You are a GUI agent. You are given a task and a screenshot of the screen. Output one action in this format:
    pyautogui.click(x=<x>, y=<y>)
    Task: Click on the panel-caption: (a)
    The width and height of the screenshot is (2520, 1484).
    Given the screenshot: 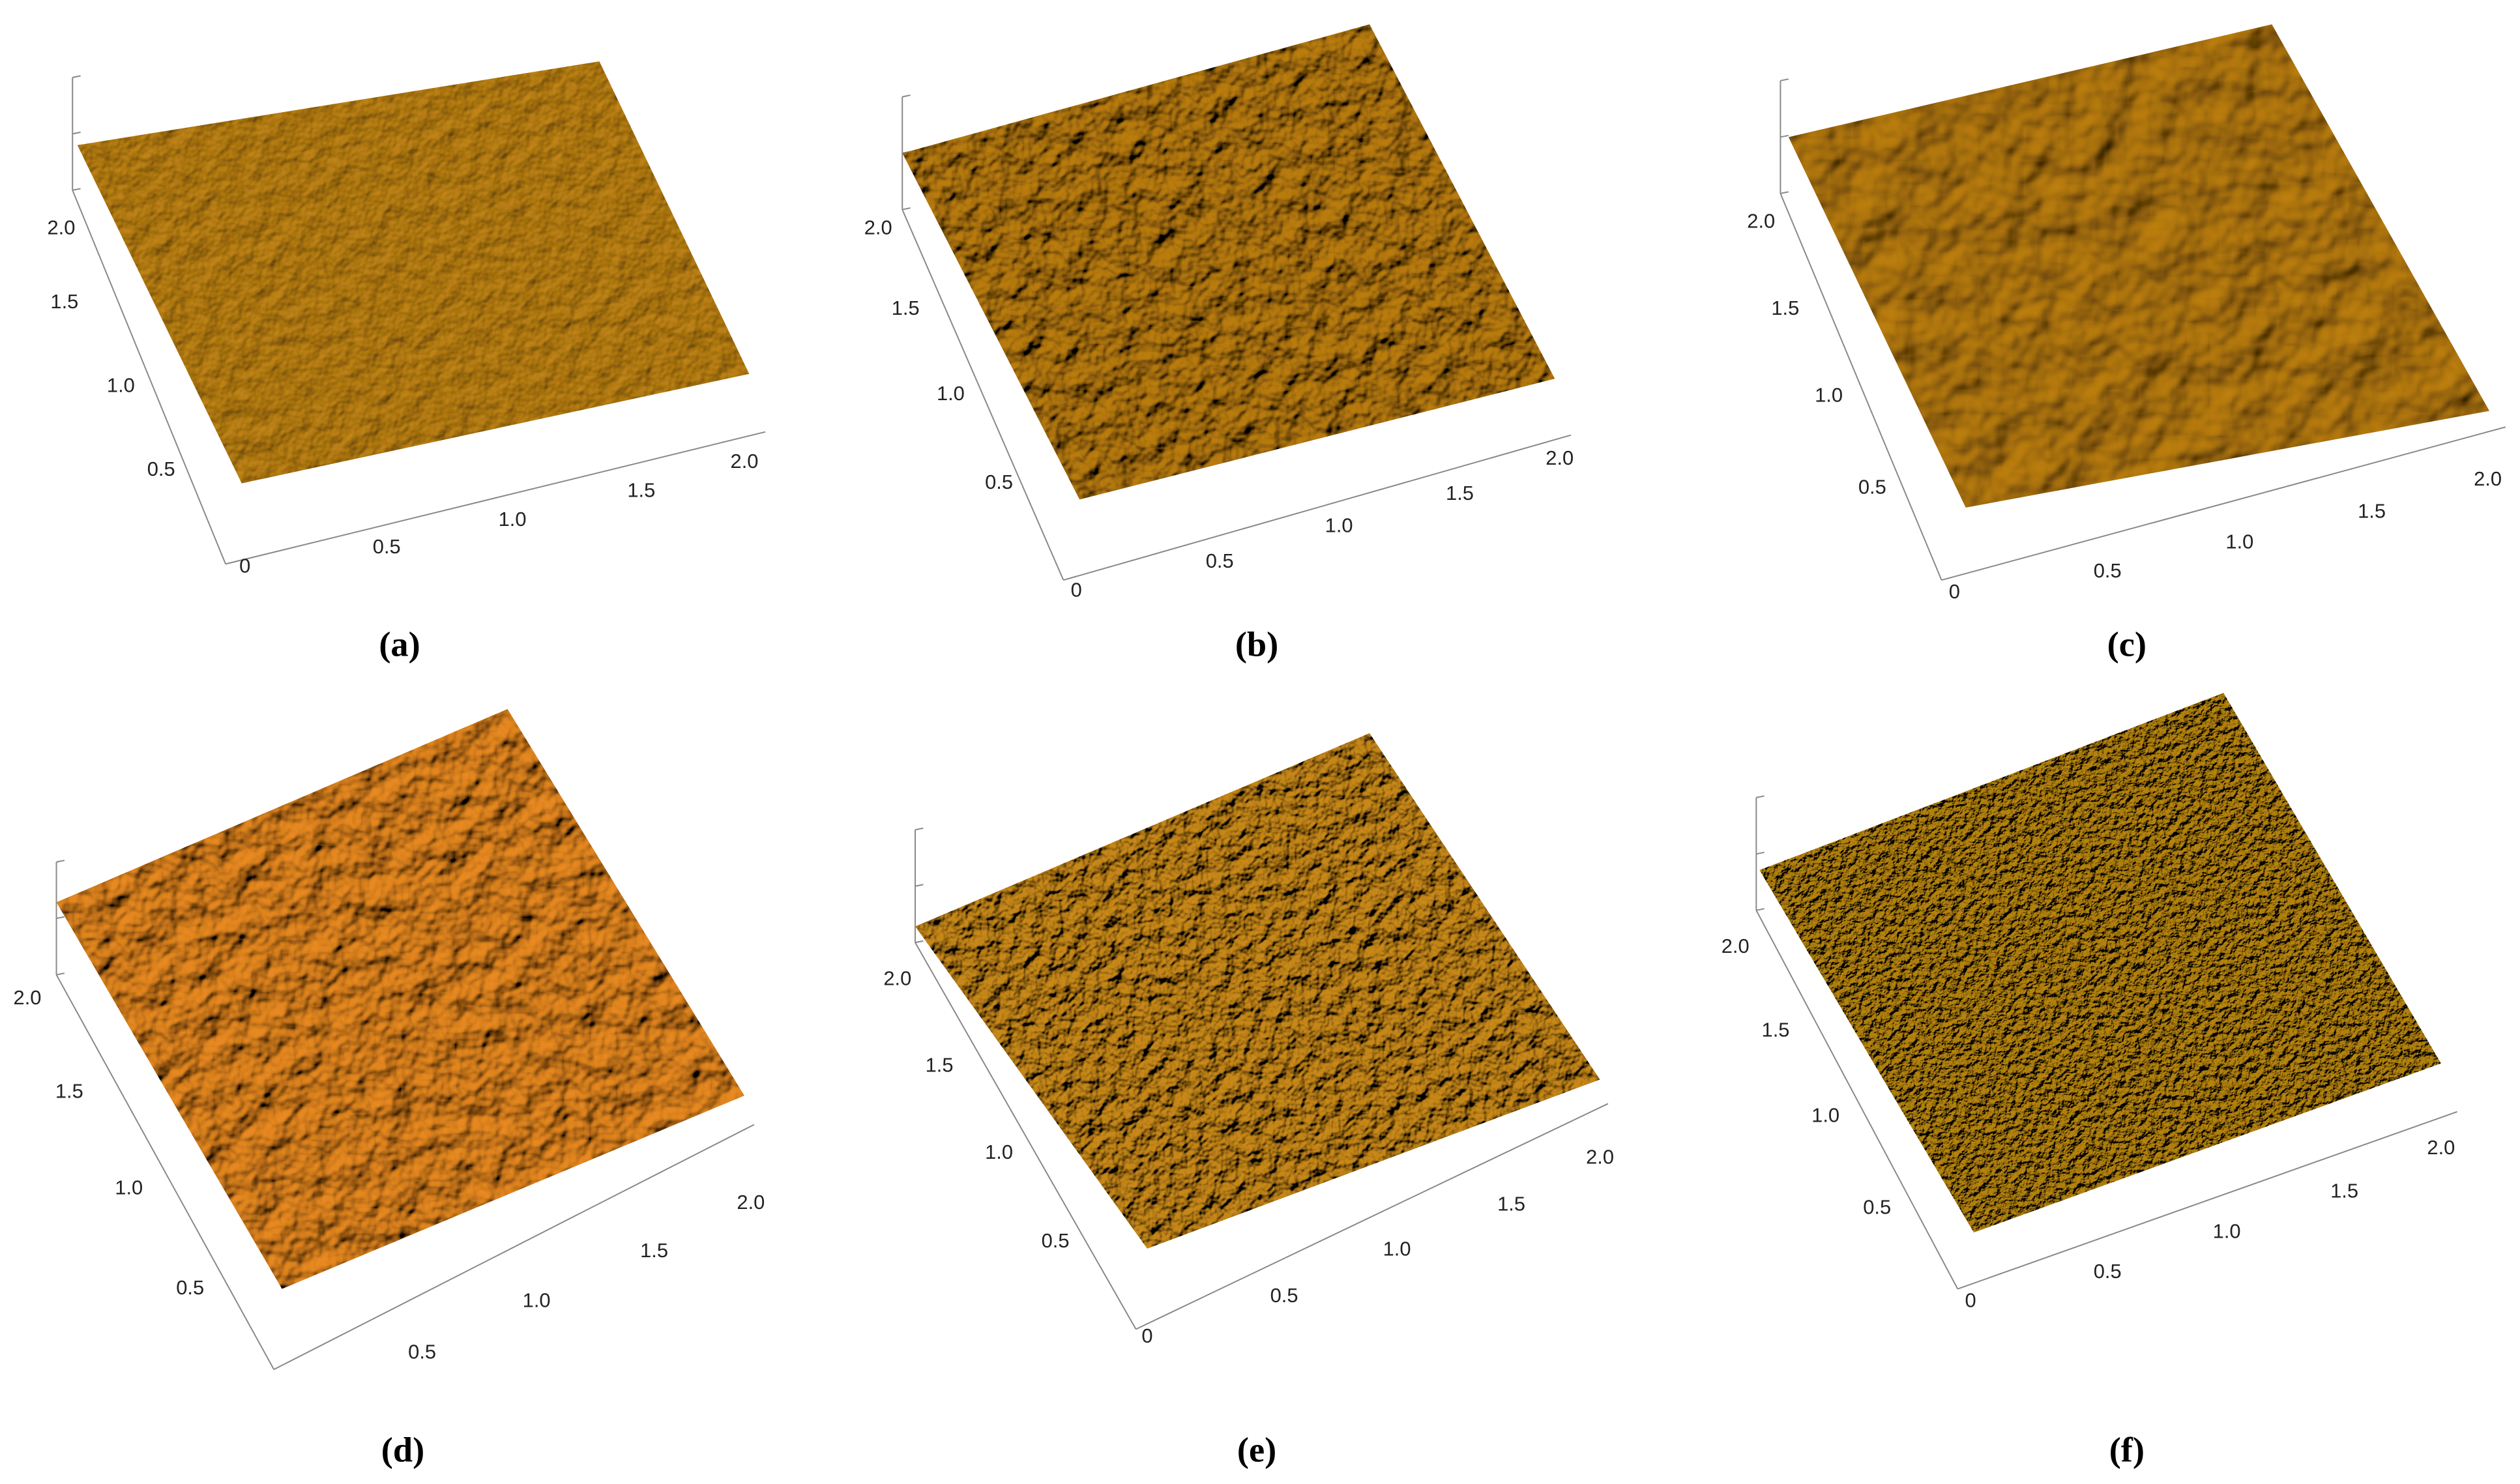 What is the action you would take?
    pyautogui.click(x=399, y=643)
    